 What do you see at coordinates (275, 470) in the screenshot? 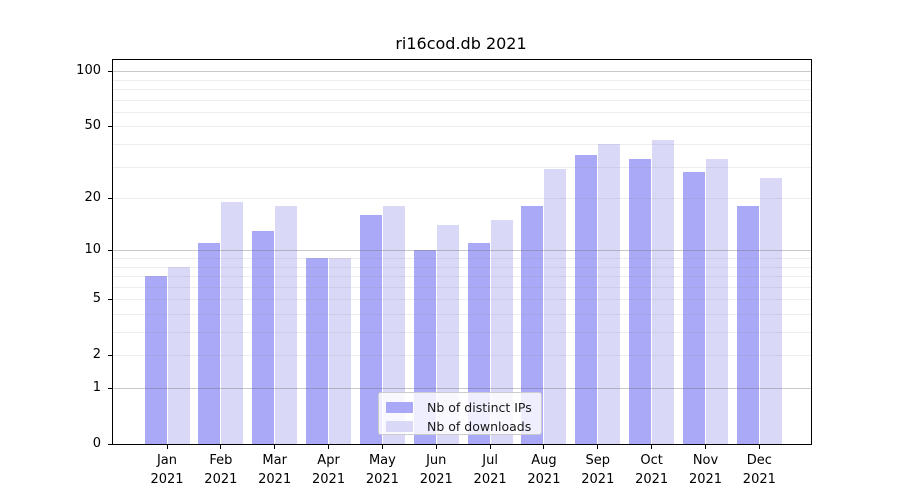
I see `x-tick-label-mar: Mar 2021` at bounding box center [275, 470].